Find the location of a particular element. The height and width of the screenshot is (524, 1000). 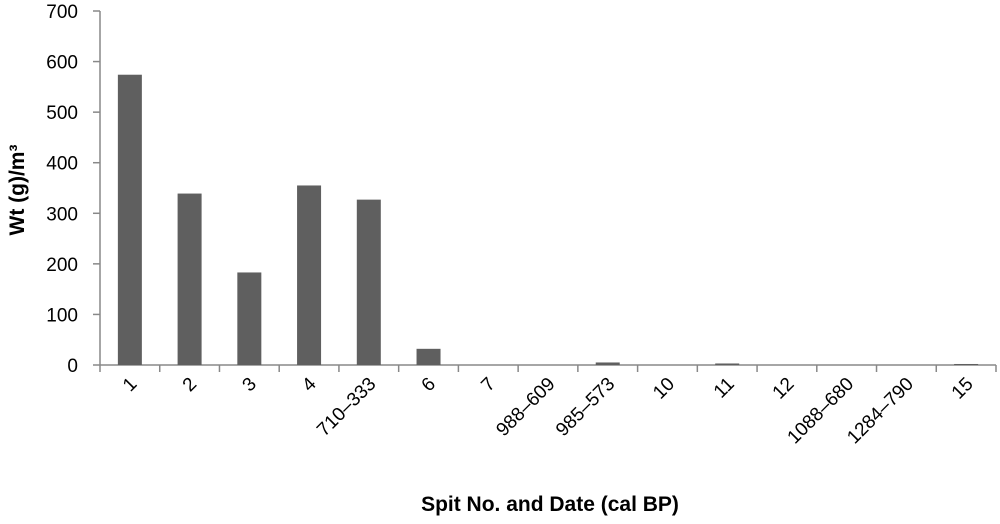

y-tick-label: 600 is located at coordinates (62, 63).